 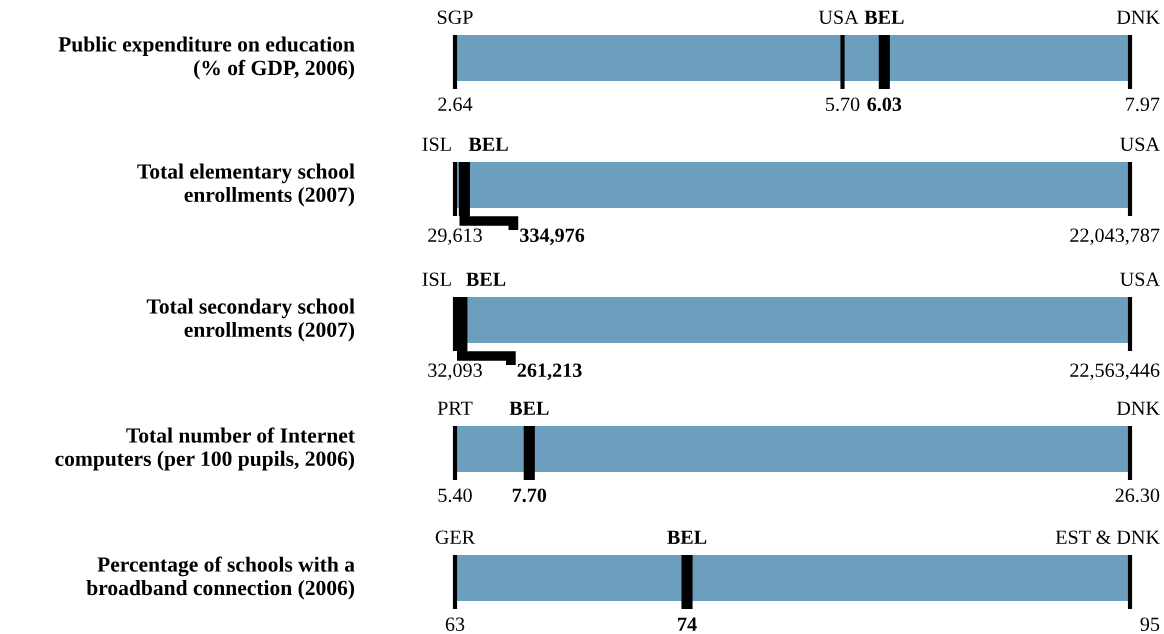 What do you see at coordinates (843, 104) in the screenshot?
I see `data-label: 5.70` at bounding box center [843, 104].